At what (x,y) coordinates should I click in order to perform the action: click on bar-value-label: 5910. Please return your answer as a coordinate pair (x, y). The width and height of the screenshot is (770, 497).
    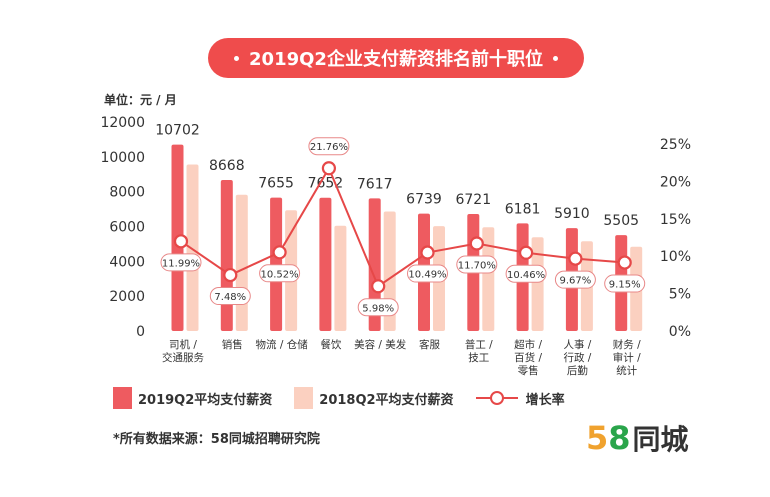
    Looking at the image, I should click on (572, 214).